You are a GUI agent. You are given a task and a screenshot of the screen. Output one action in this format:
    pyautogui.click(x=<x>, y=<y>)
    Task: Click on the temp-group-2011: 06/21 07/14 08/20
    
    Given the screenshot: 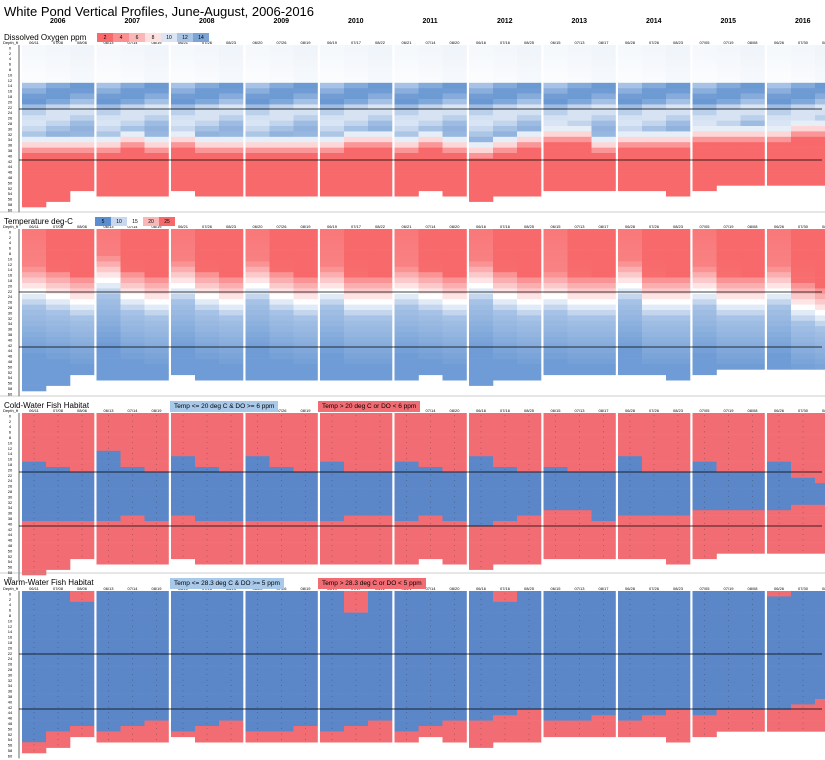 What is the action you would take?
    pyautogui.click(x=430, y=302)
    